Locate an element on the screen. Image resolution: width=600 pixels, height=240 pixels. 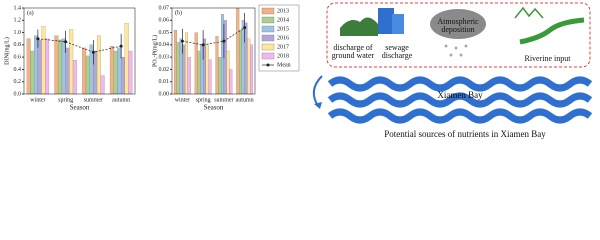
arrow-head is located at coordinates (318, 105).